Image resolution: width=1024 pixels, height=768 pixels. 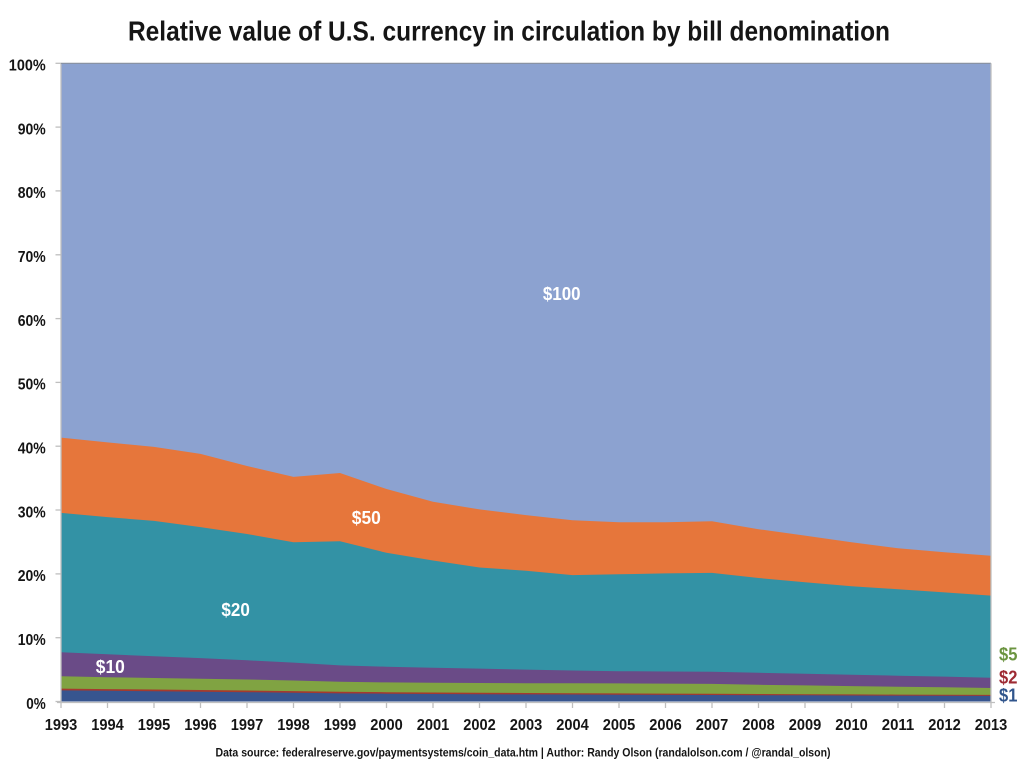 I want to click on svg-text: 2002, so click(x=479, y=725).